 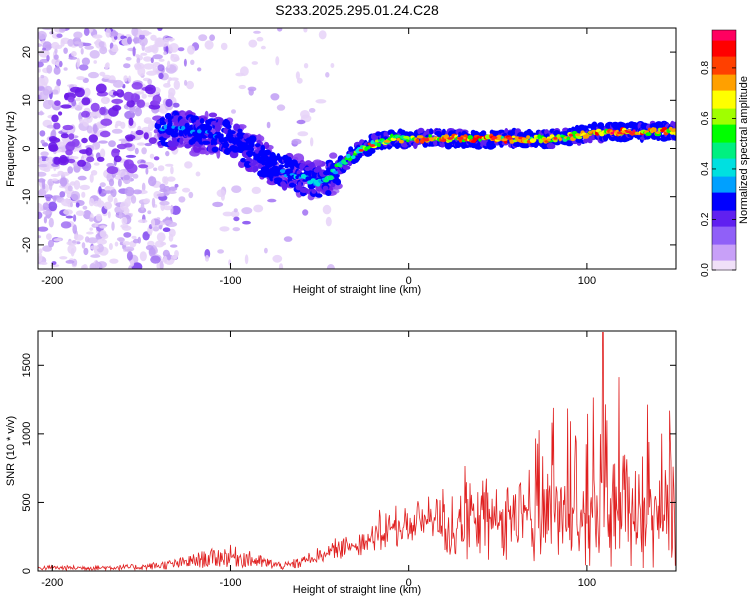 I want to click on x-tick-label: 100, so click(x=587, y=583).